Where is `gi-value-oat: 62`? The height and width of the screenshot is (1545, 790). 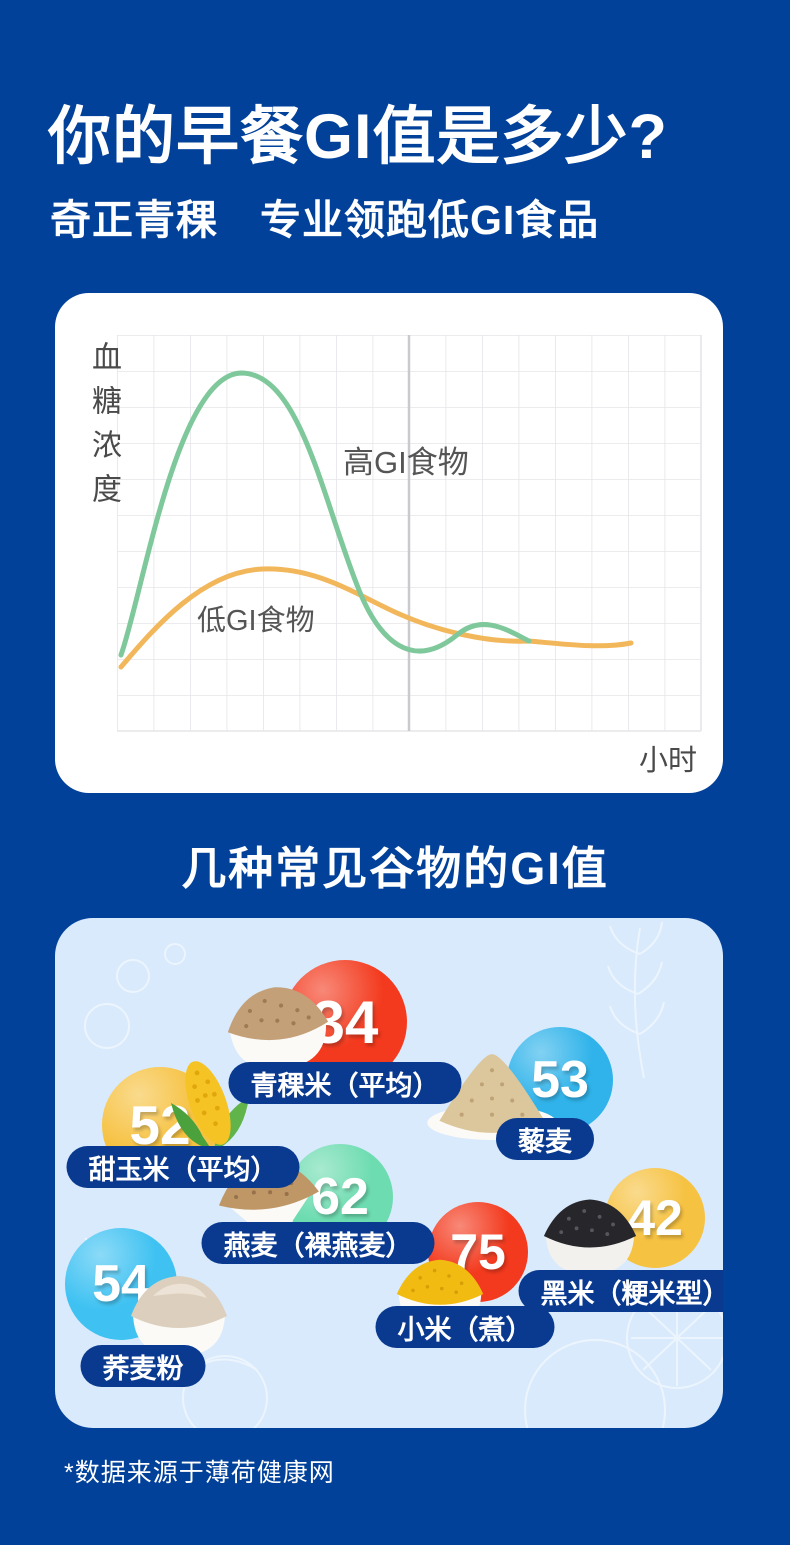
gi-value-oat: 62 is located at coordinates (340, 1197).